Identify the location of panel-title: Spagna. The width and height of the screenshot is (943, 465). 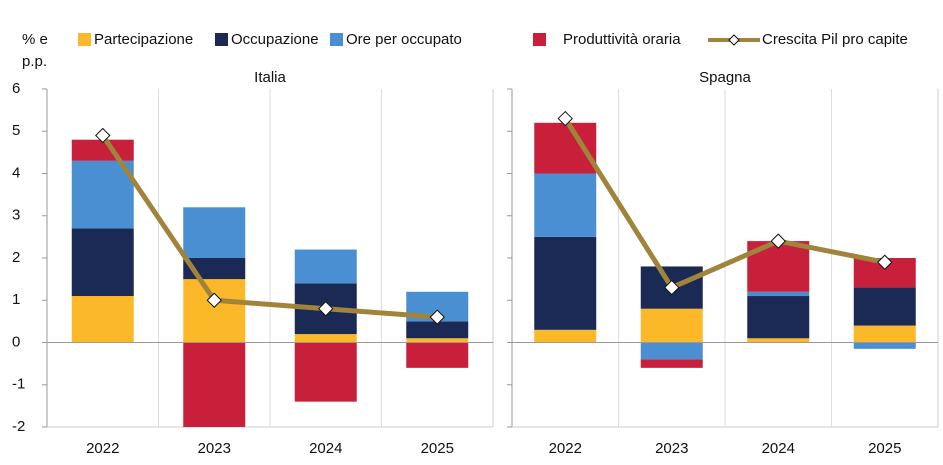
(725, 77).